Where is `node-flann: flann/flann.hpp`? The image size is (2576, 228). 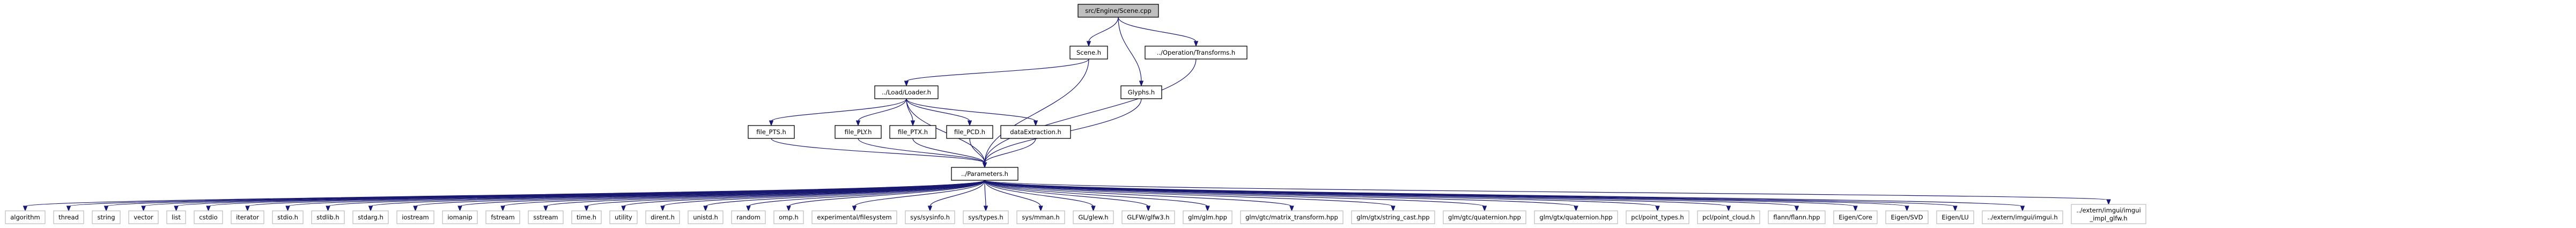
node-flann: flann/flann.hpp is located at coordinates (1797, 217).